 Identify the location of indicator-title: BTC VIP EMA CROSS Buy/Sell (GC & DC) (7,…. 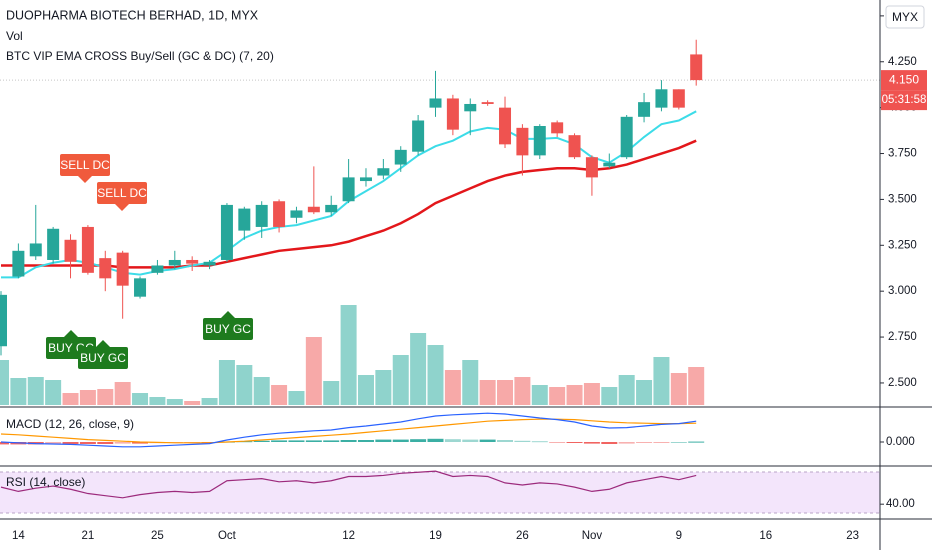
(140, 56).